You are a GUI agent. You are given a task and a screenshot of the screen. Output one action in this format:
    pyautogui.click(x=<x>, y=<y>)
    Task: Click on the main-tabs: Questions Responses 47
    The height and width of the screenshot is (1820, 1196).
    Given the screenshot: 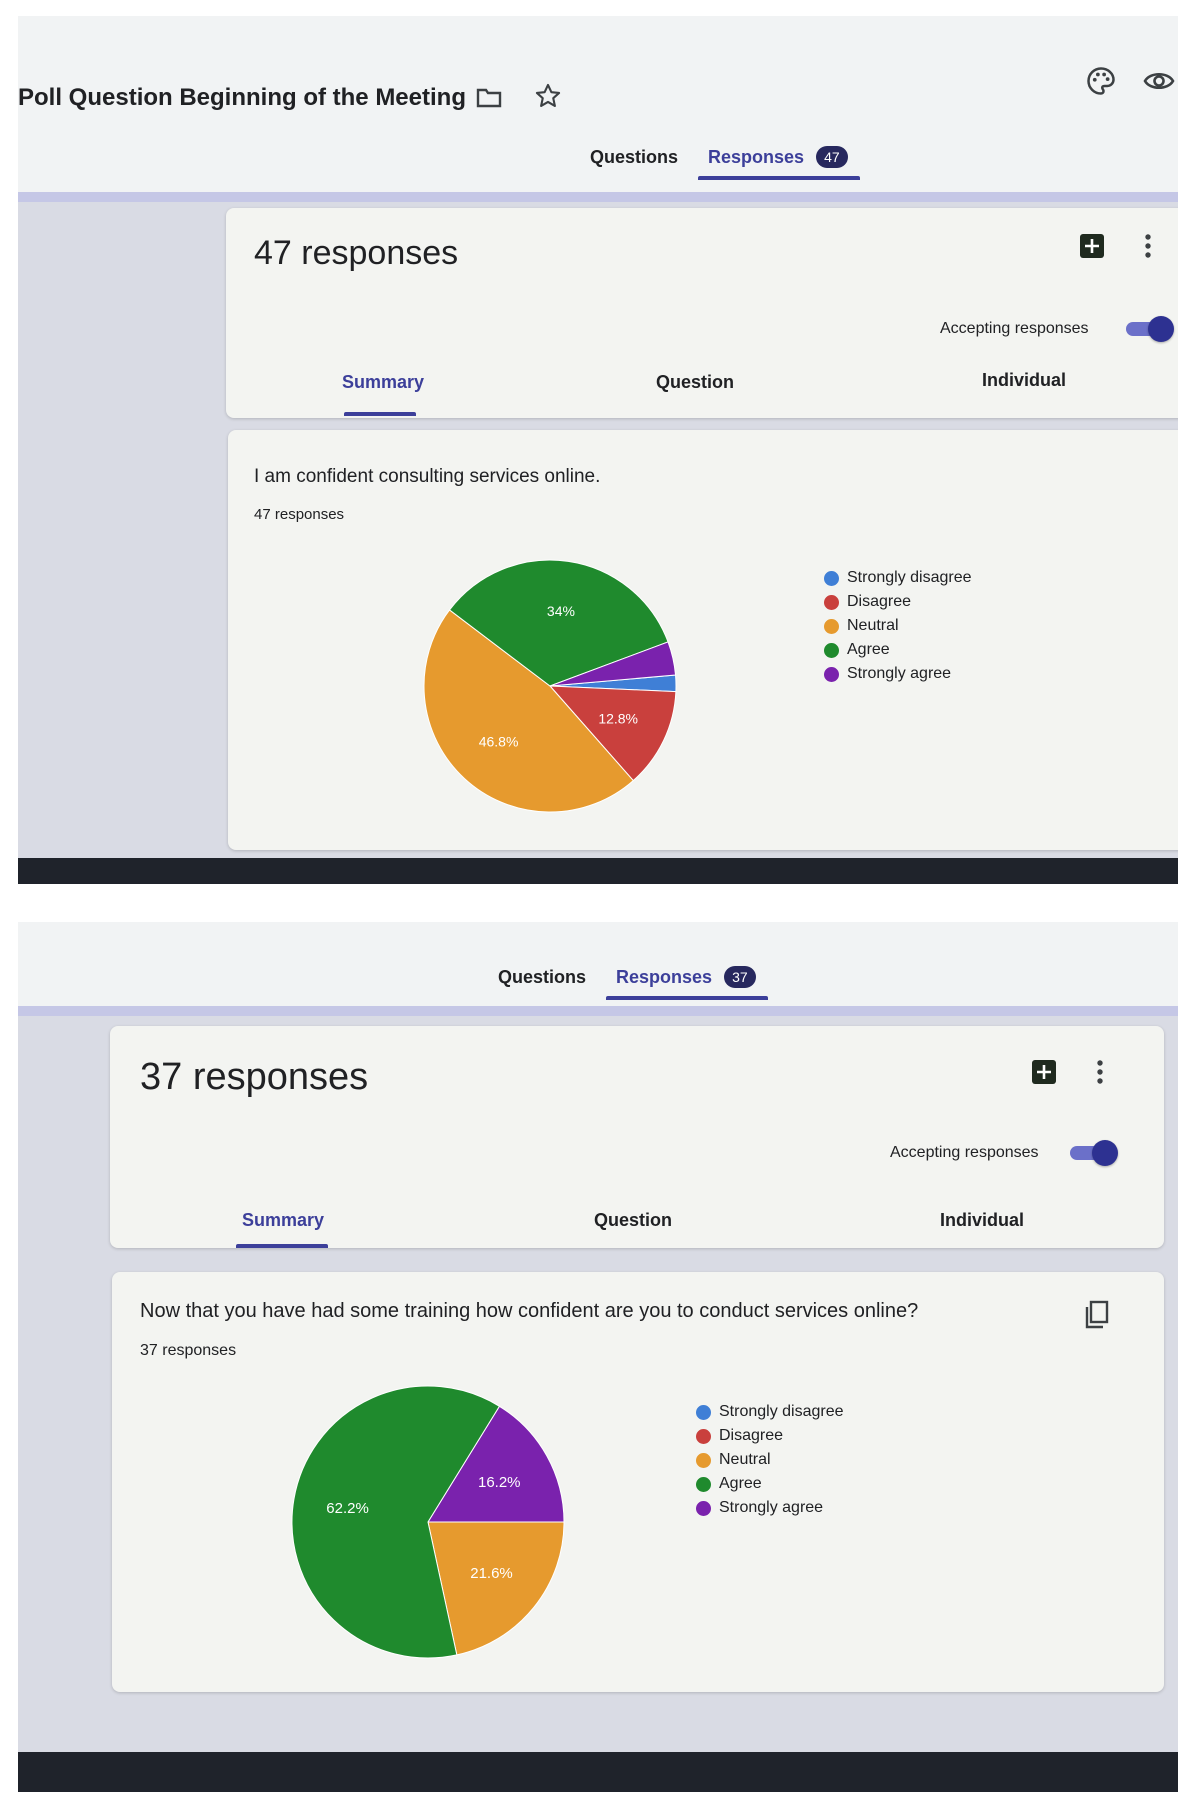 What is the action you would take?
    pyautogui.click(x=725, y=163)
    